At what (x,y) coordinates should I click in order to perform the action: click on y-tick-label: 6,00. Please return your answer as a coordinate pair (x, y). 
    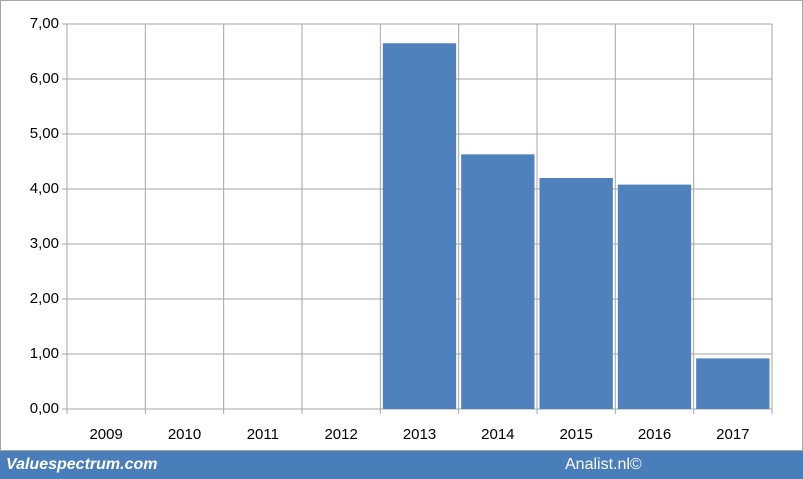
    Looking at the image, I should click on (44, 78).